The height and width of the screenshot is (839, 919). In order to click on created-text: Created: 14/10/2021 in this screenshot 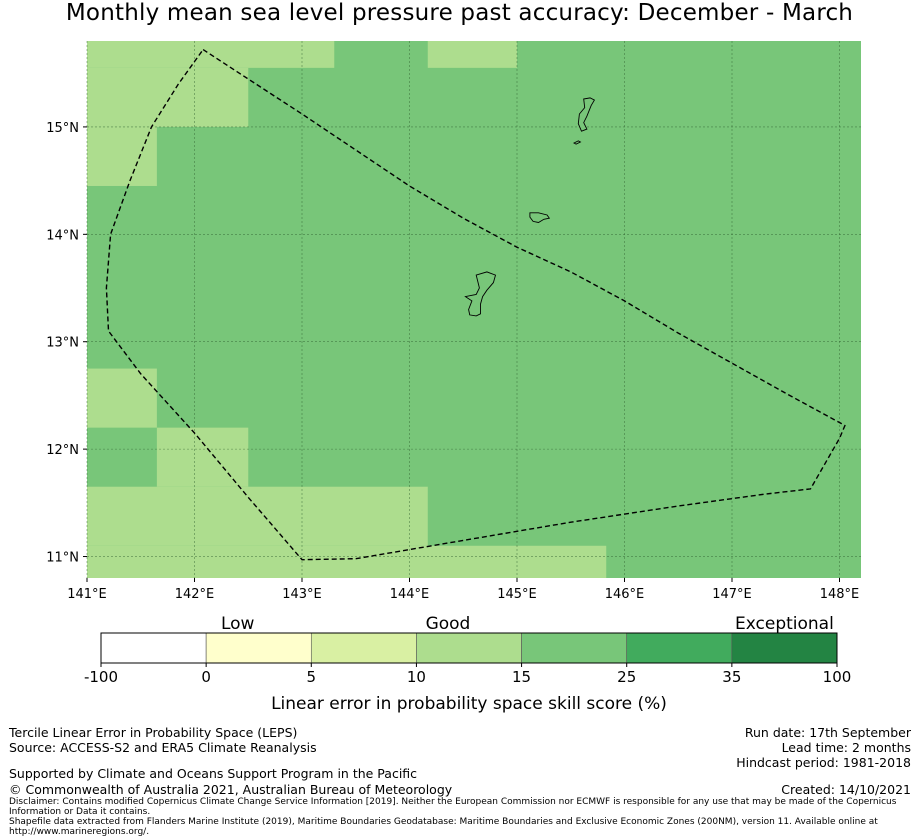, I will do `click(846, 789)`.